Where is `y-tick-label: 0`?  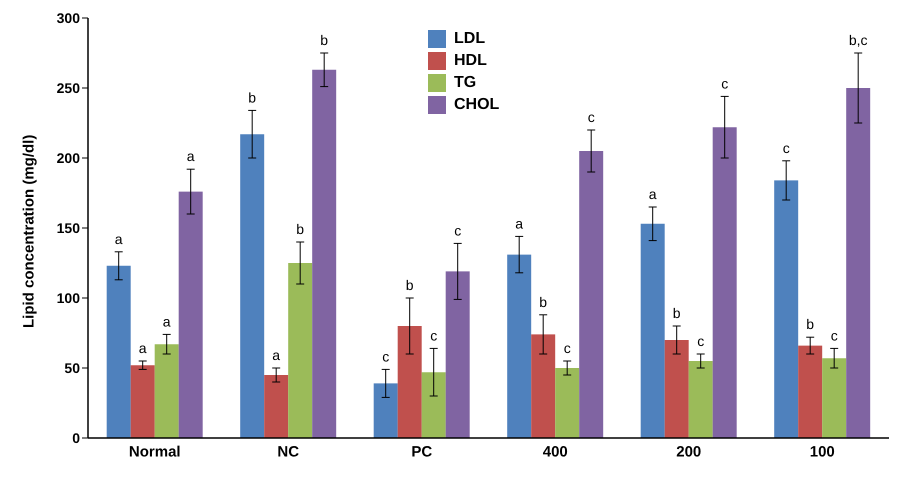 y-tick-label: 0 is located at coordinates (76, 438).